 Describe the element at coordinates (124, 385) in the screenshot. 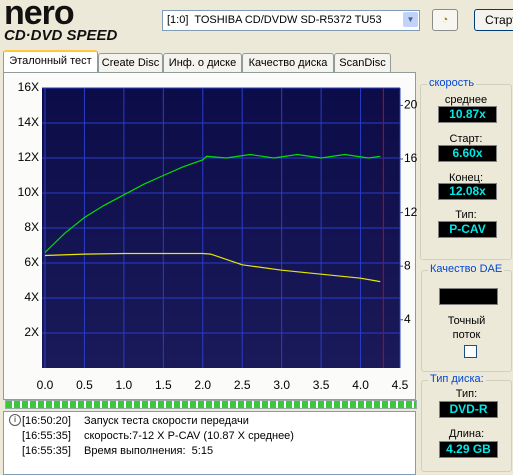

I see `x-tick-label: 1.0` at that location.